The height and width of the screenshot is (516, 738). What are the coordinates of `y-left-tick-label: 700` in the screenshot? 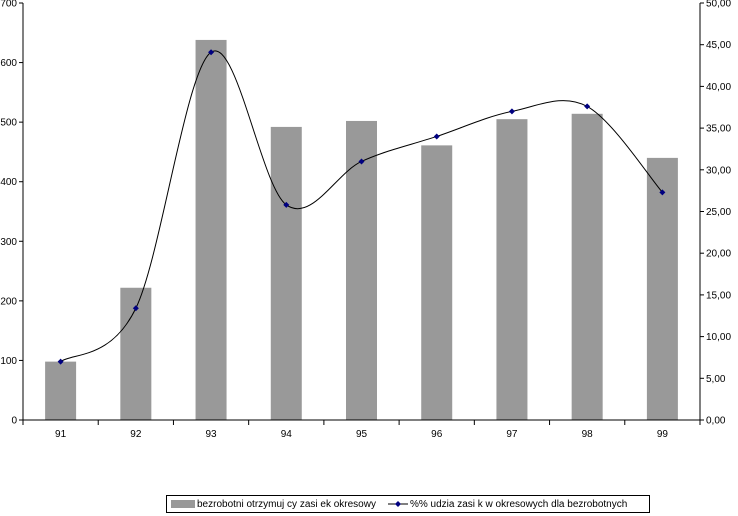 It's located at (8, 5).